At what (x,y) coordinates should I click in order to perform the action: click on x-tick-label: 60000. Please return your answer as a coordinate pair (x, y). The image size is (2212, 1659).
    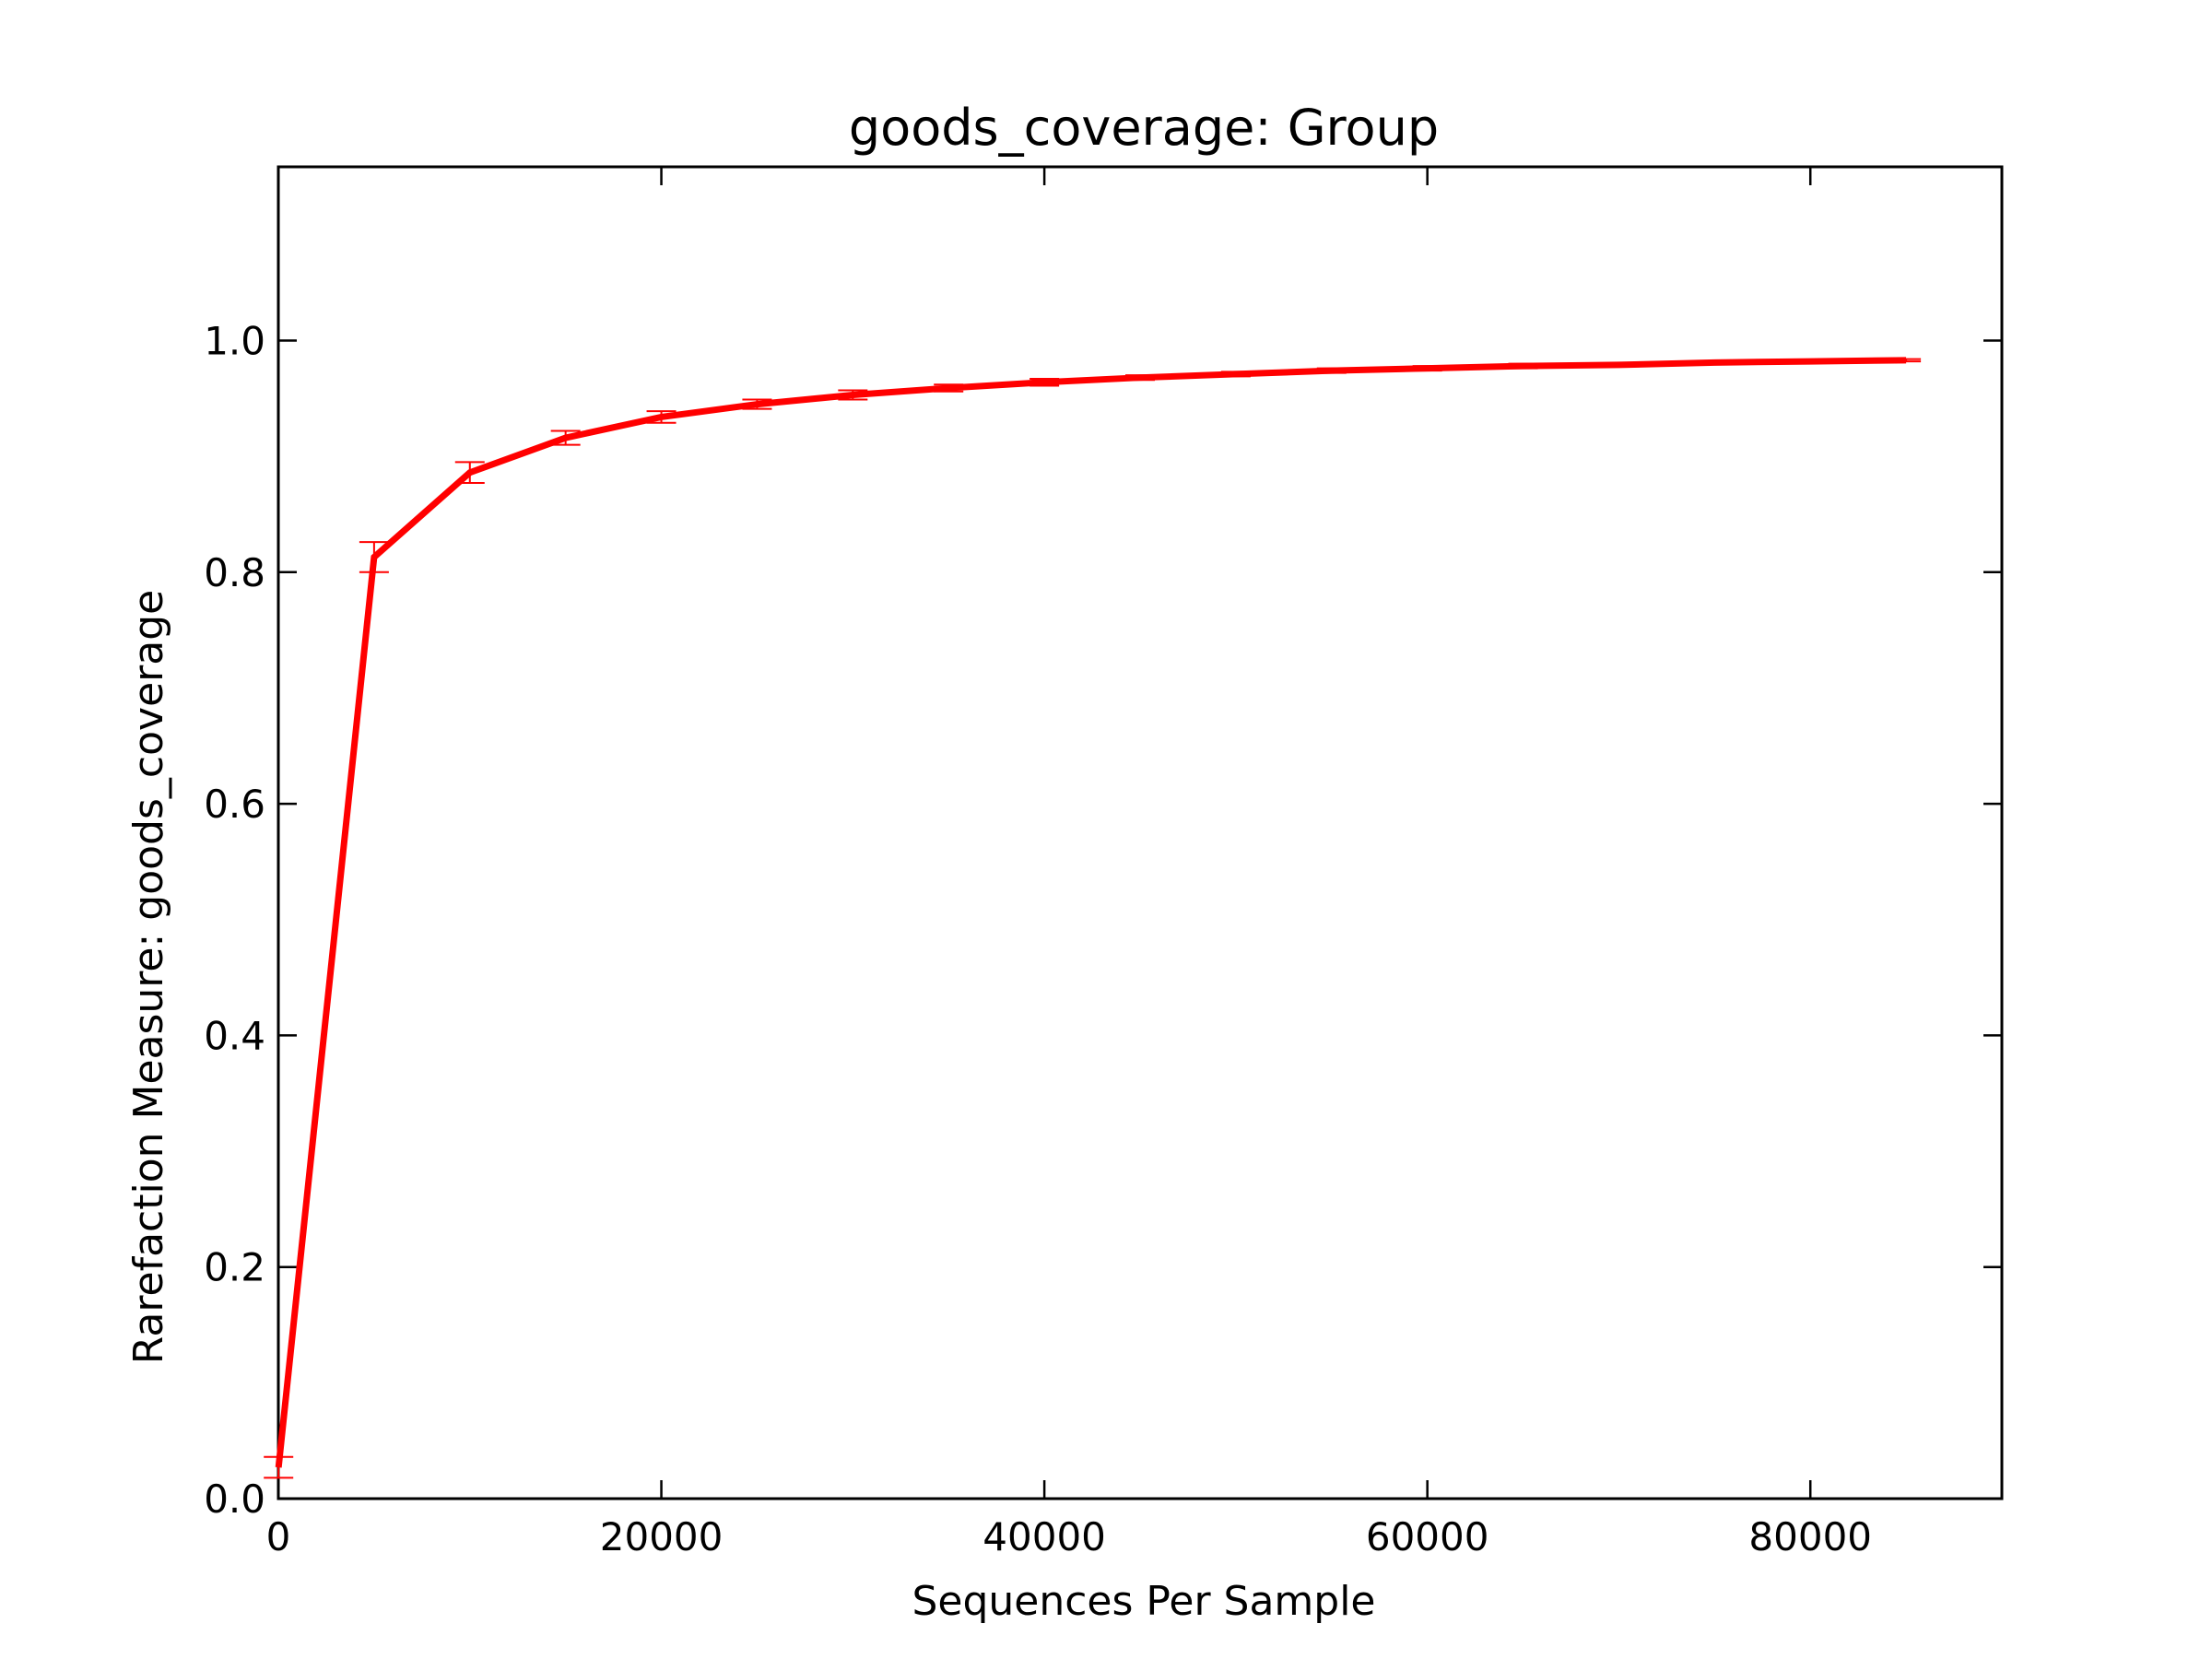
    Looking at the image, I should click on (1427, 1536).